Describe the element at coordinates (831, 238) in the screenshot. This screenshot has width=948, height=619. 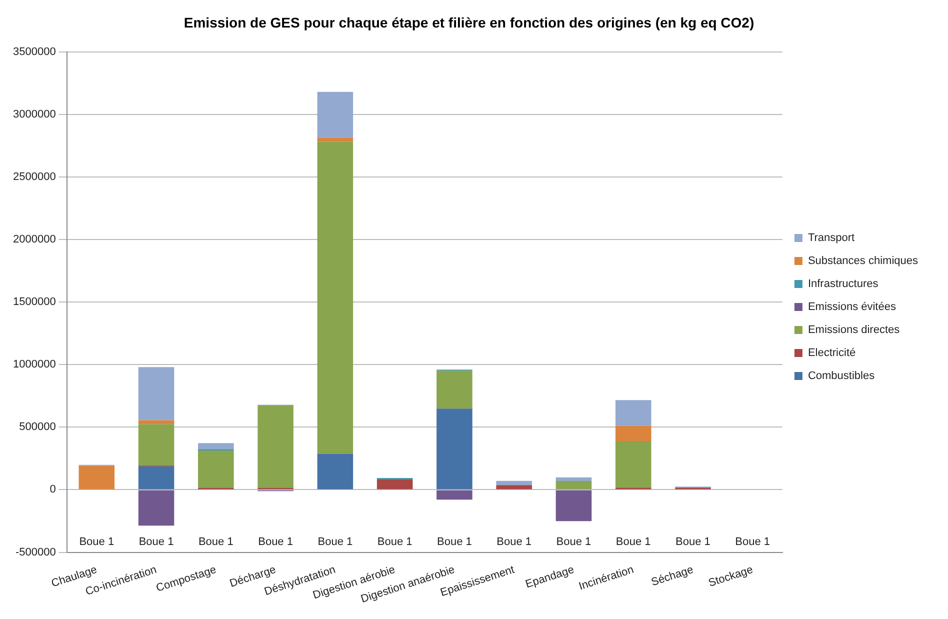
I see `legend-label: Transport` at that location.